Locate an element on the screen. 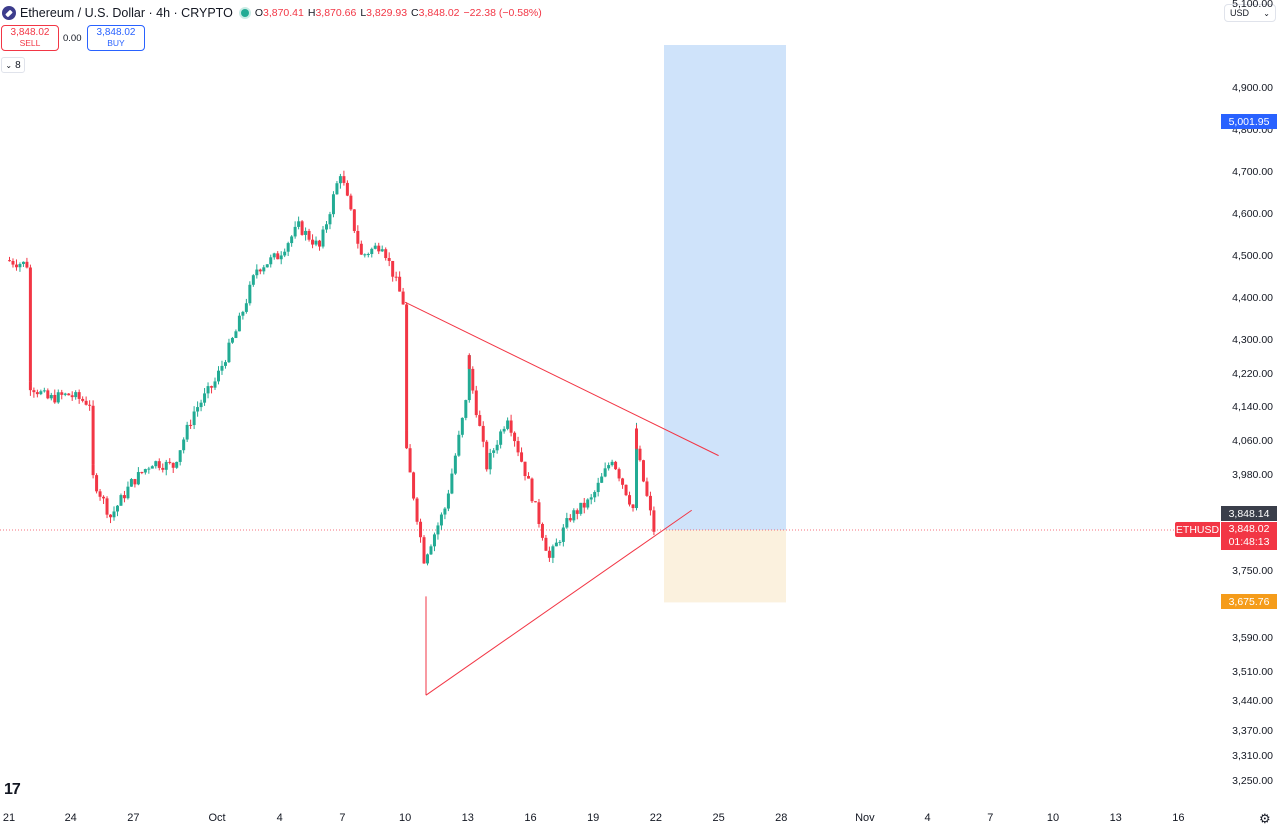 This screenshot has height=827, width=1280. chart-settings-icon: ⚙ is located at coordinates (1265, 818).